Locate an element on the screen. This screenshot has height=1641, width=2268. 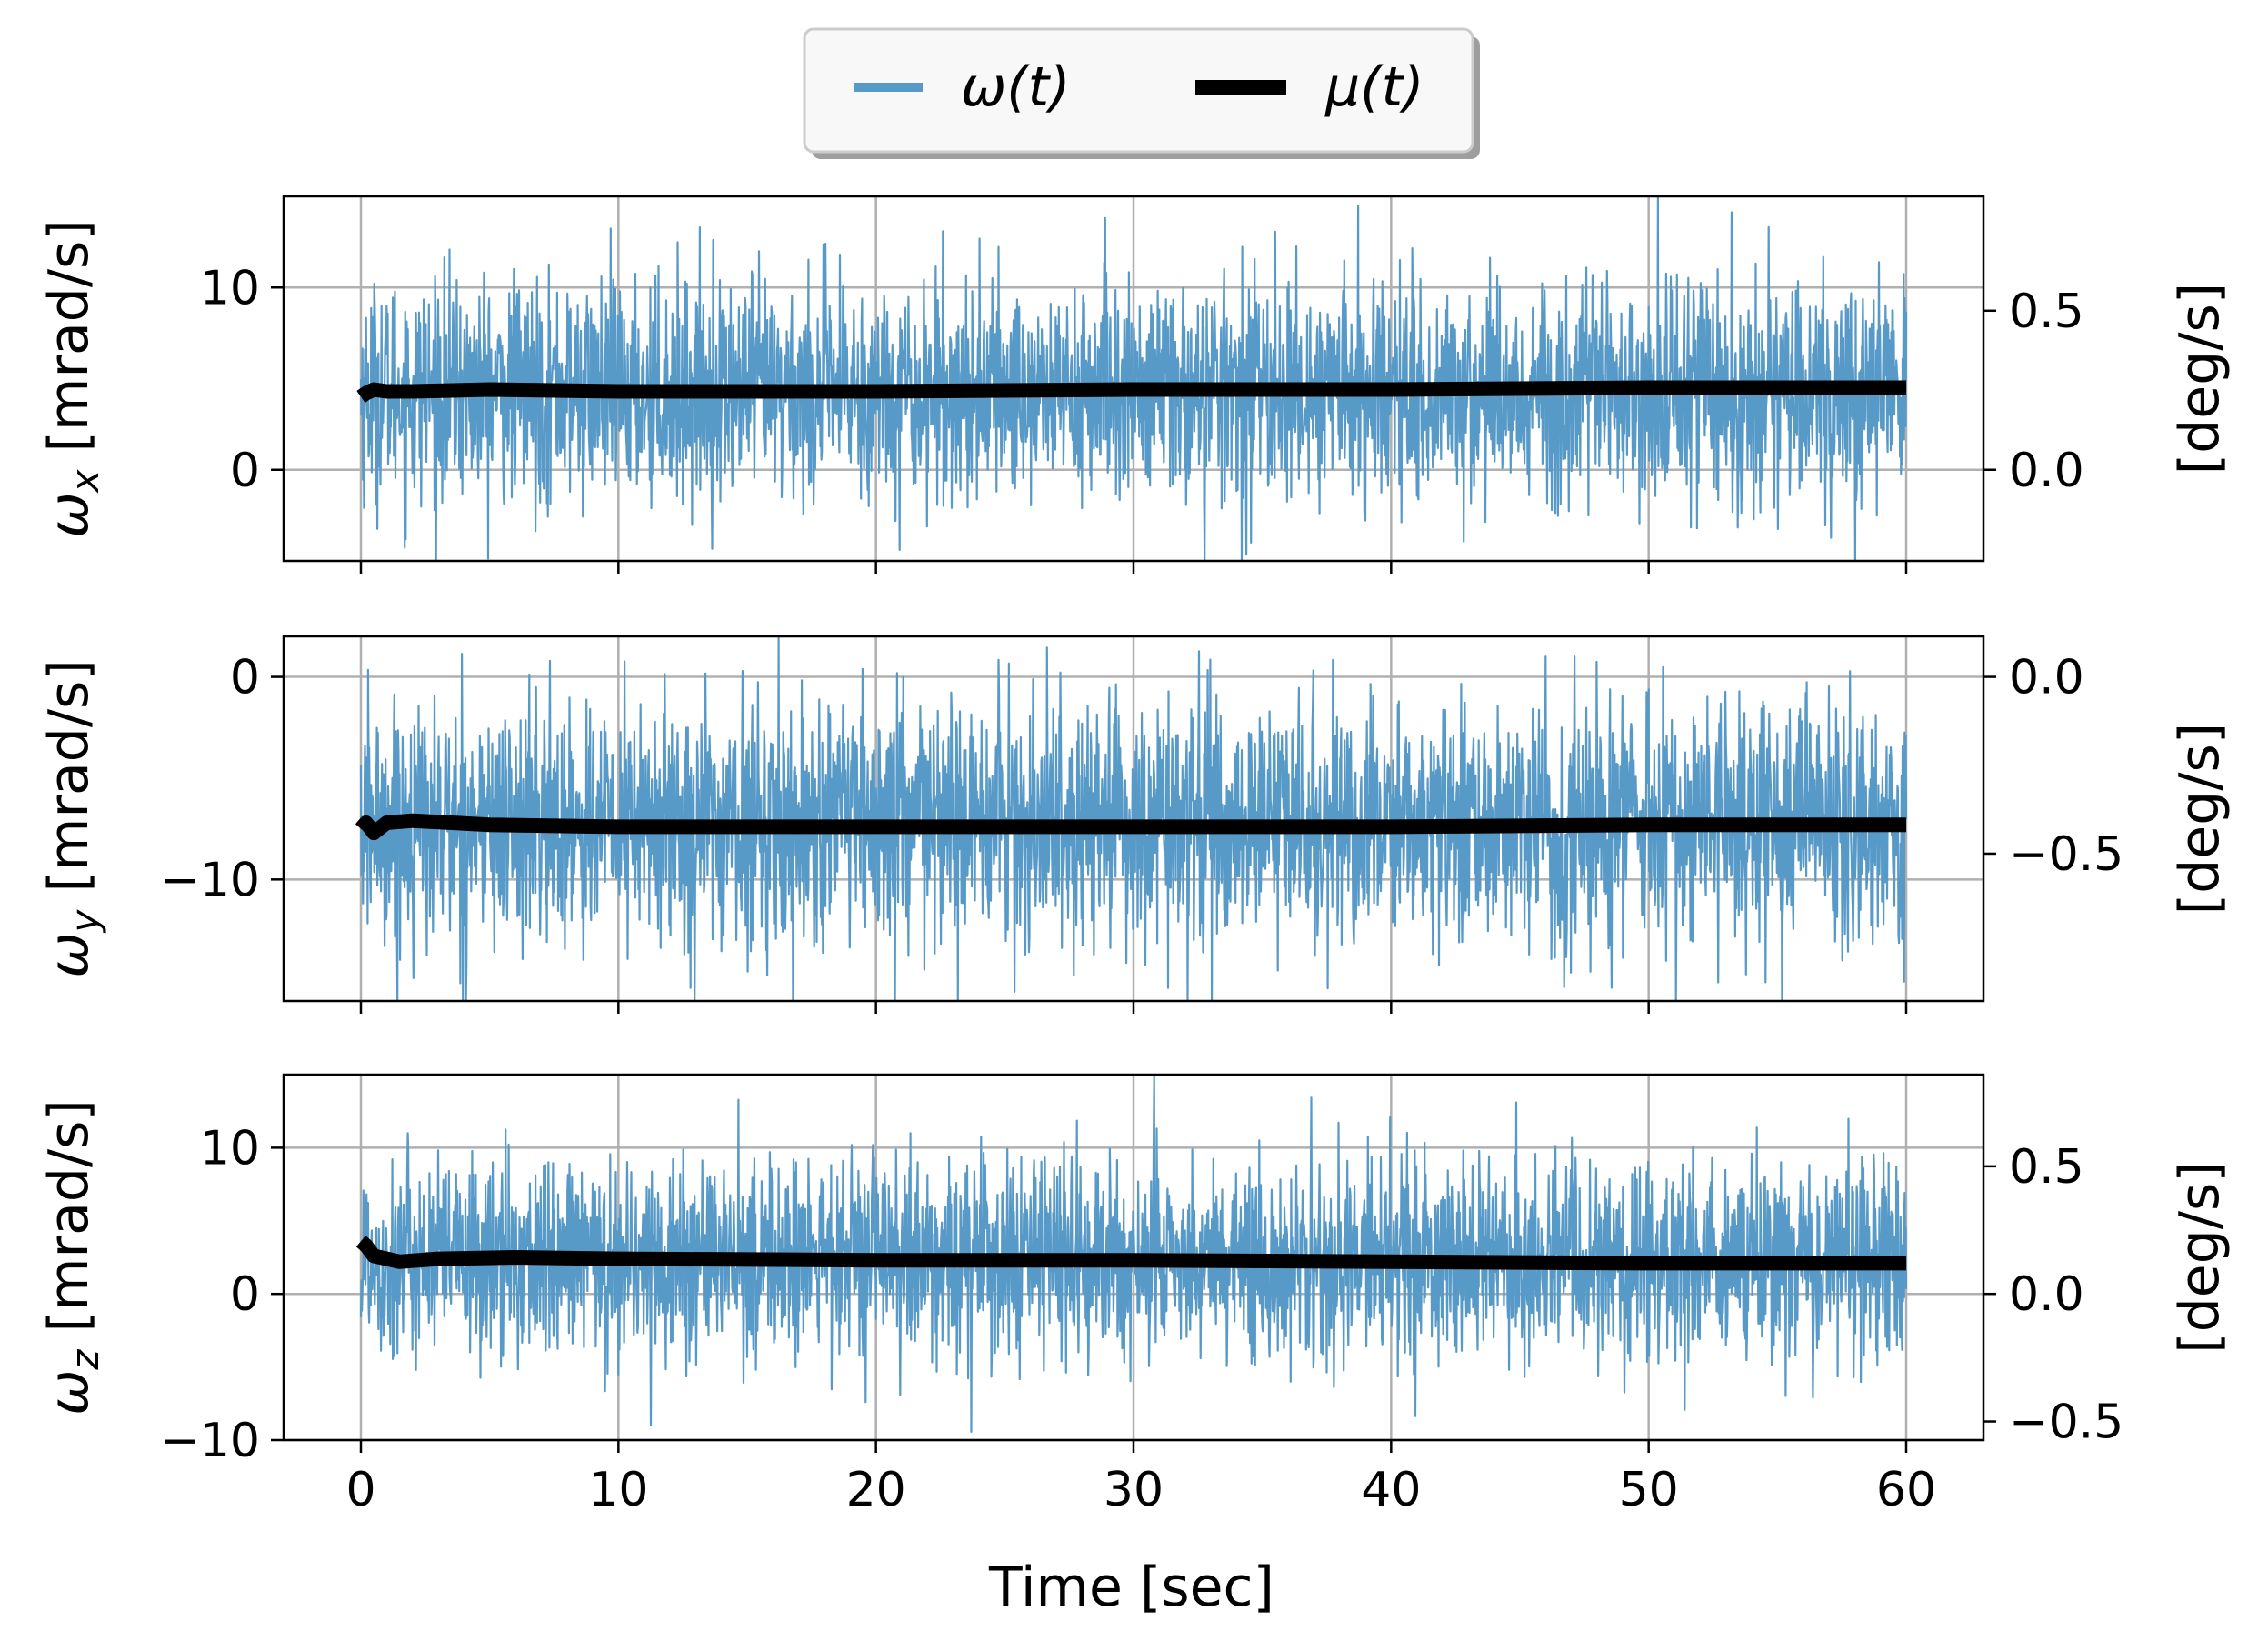
x-tick-label: 20 is located at coordinates (876, 1490).